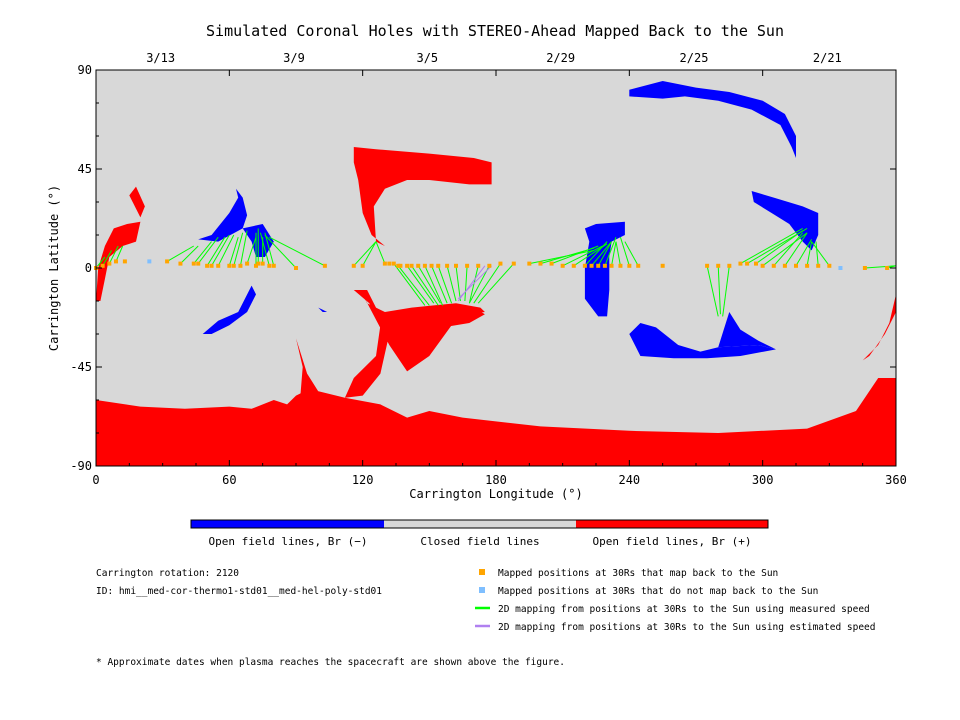 Image resolution: width=960 pixels, height=720 pixels. Describe the element at coordinates (672, 524) in the screenshot. I see `colorbar-positive` at that location.